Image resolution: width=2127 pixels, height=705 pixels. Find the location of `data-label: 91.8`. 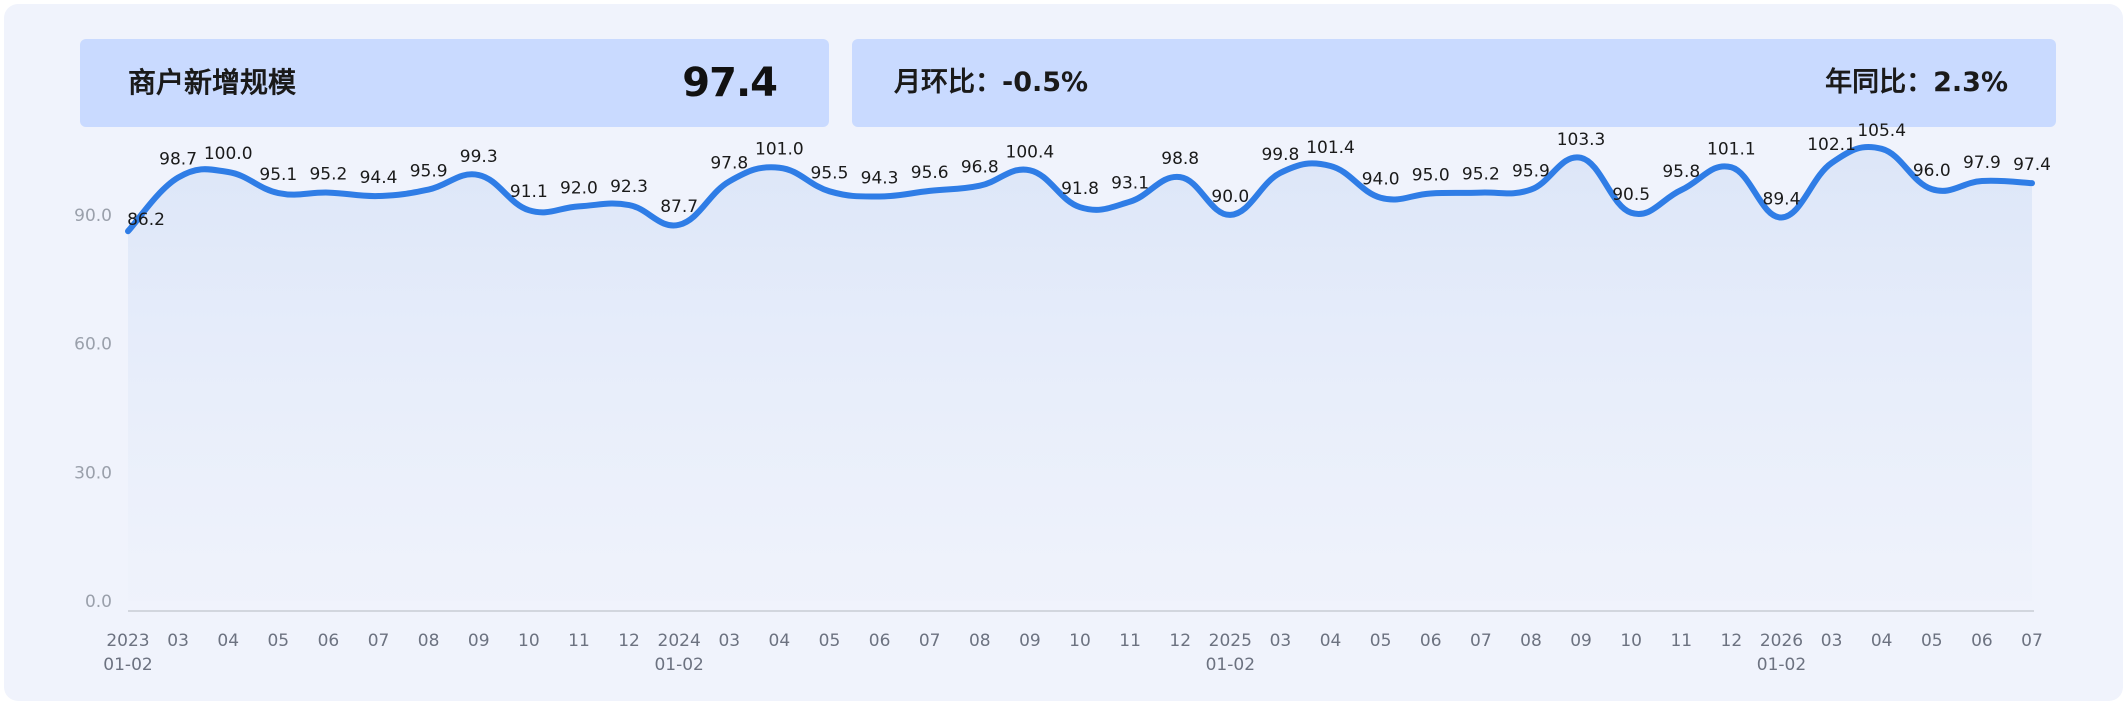

data-label: 91.8 is located at coordinates (1080, 189).